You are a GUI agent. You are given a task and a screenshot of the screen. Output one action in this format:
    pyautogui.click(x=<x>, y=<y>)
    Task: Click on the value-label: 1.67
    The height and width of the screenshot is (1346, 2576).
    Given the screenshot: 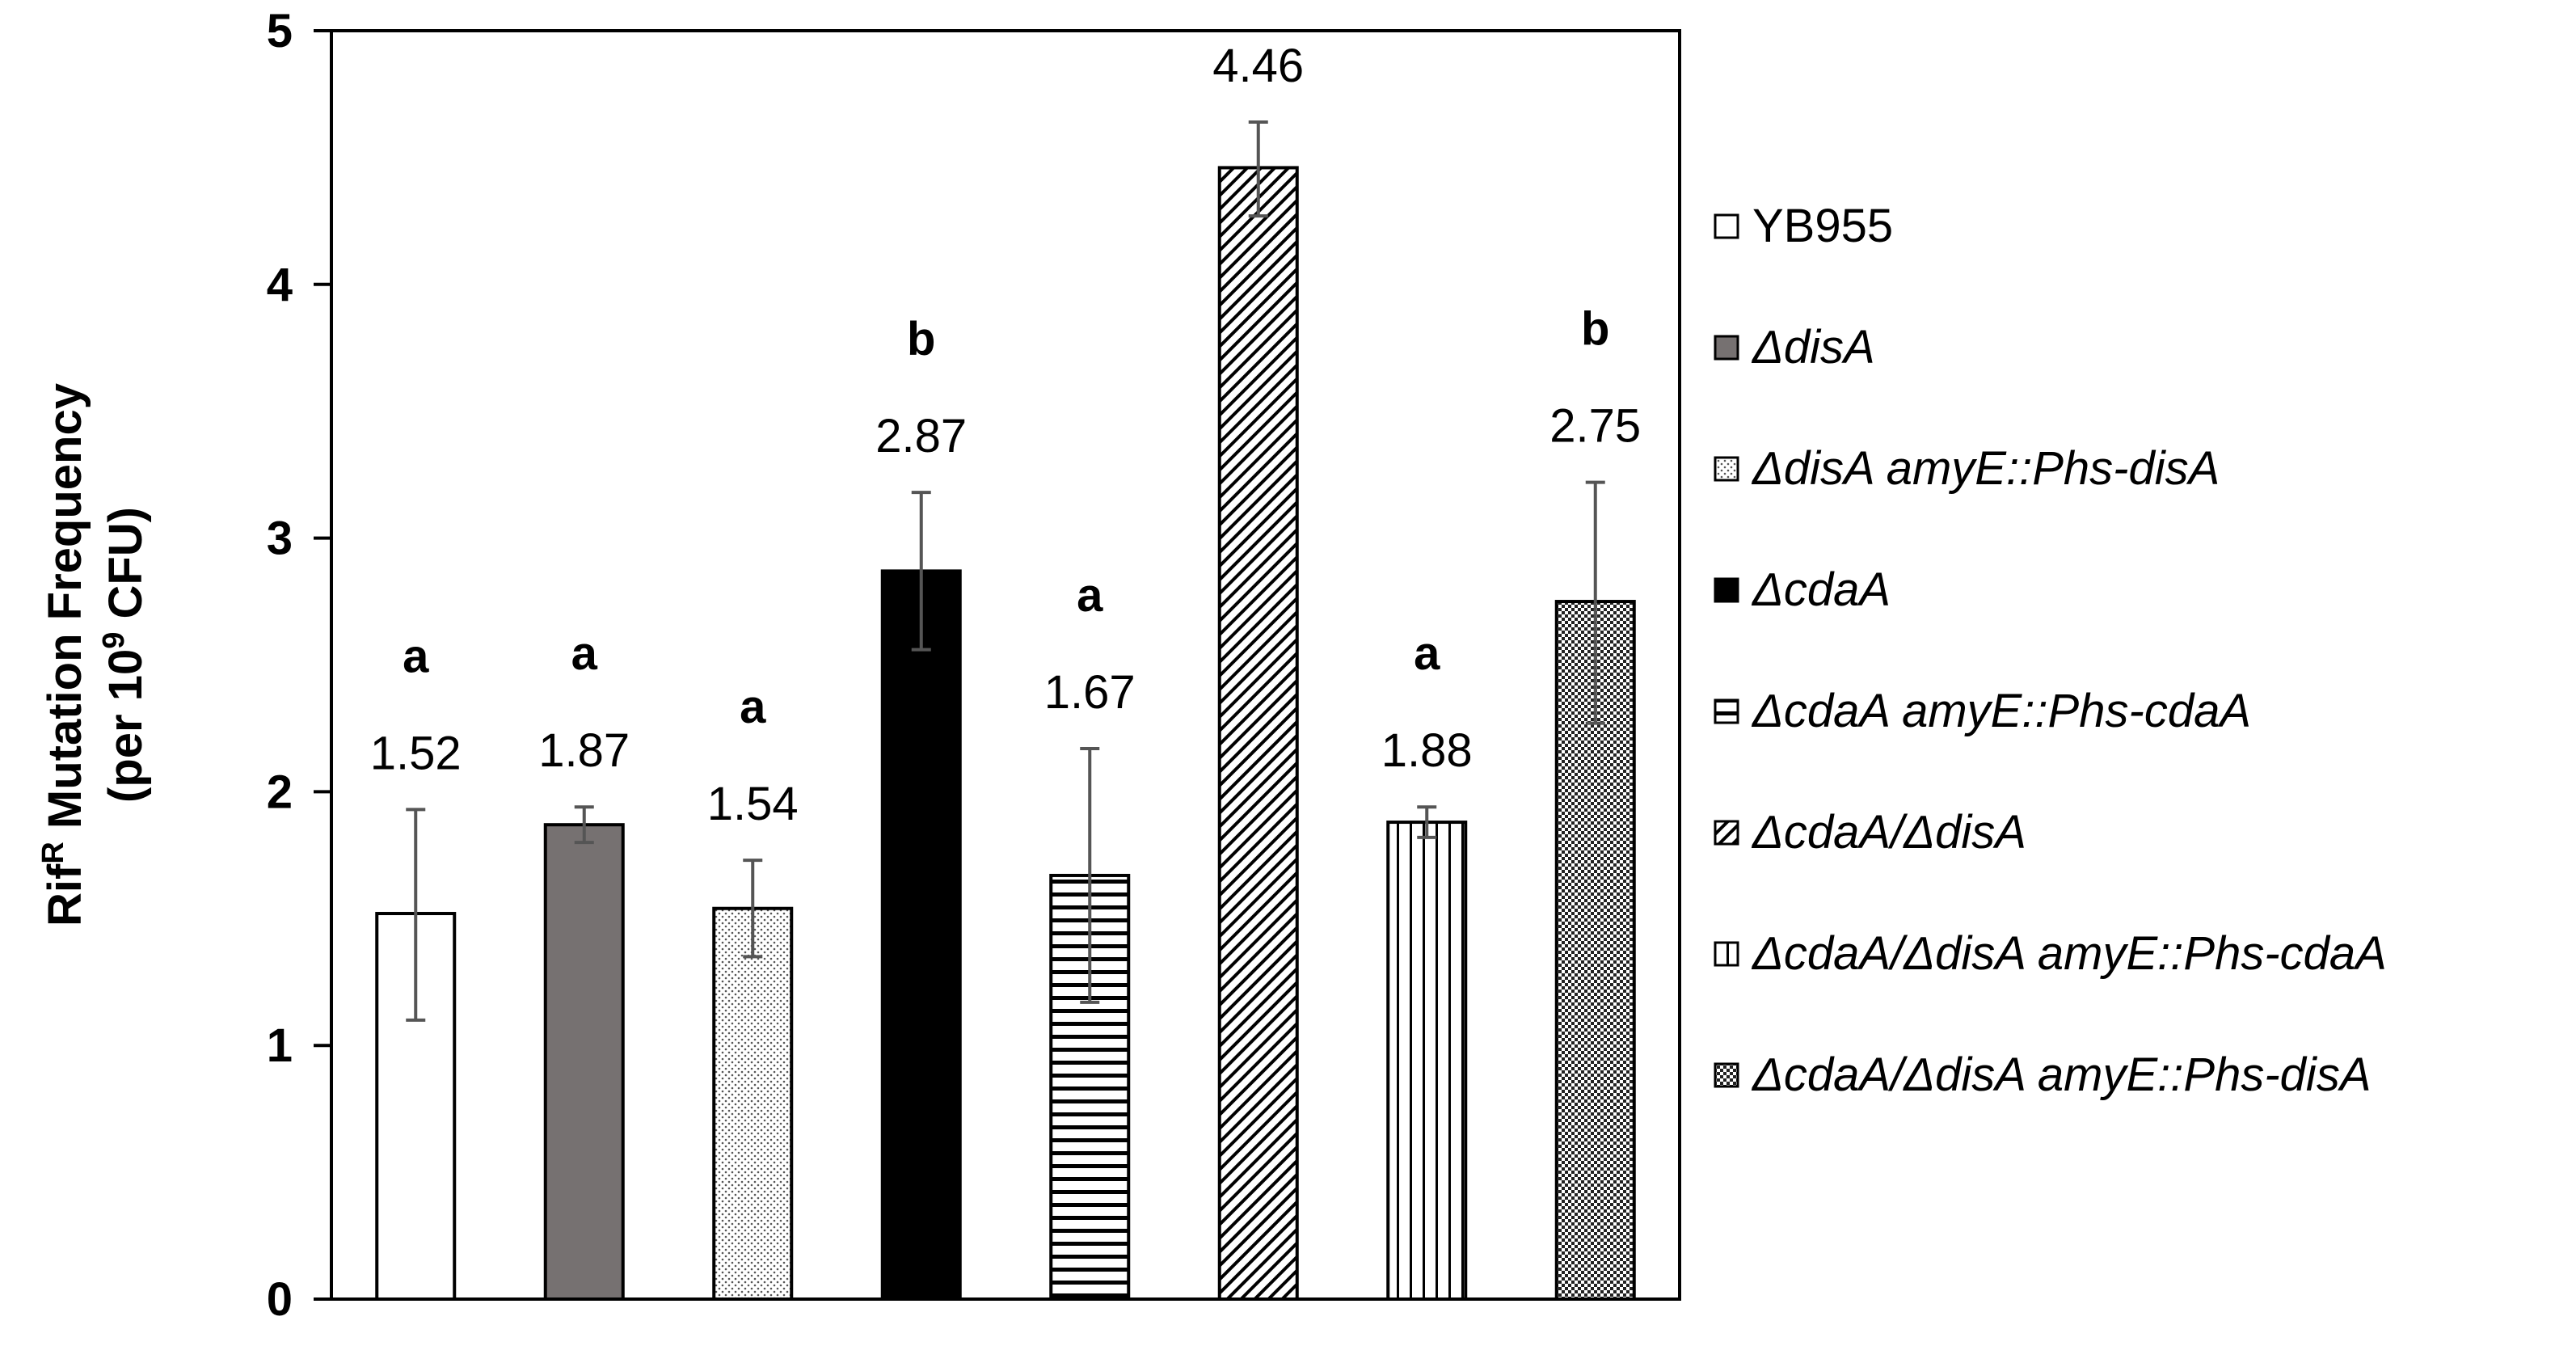 What is the action you would take?
    pyautogui.click(x=1090, y=692)
    